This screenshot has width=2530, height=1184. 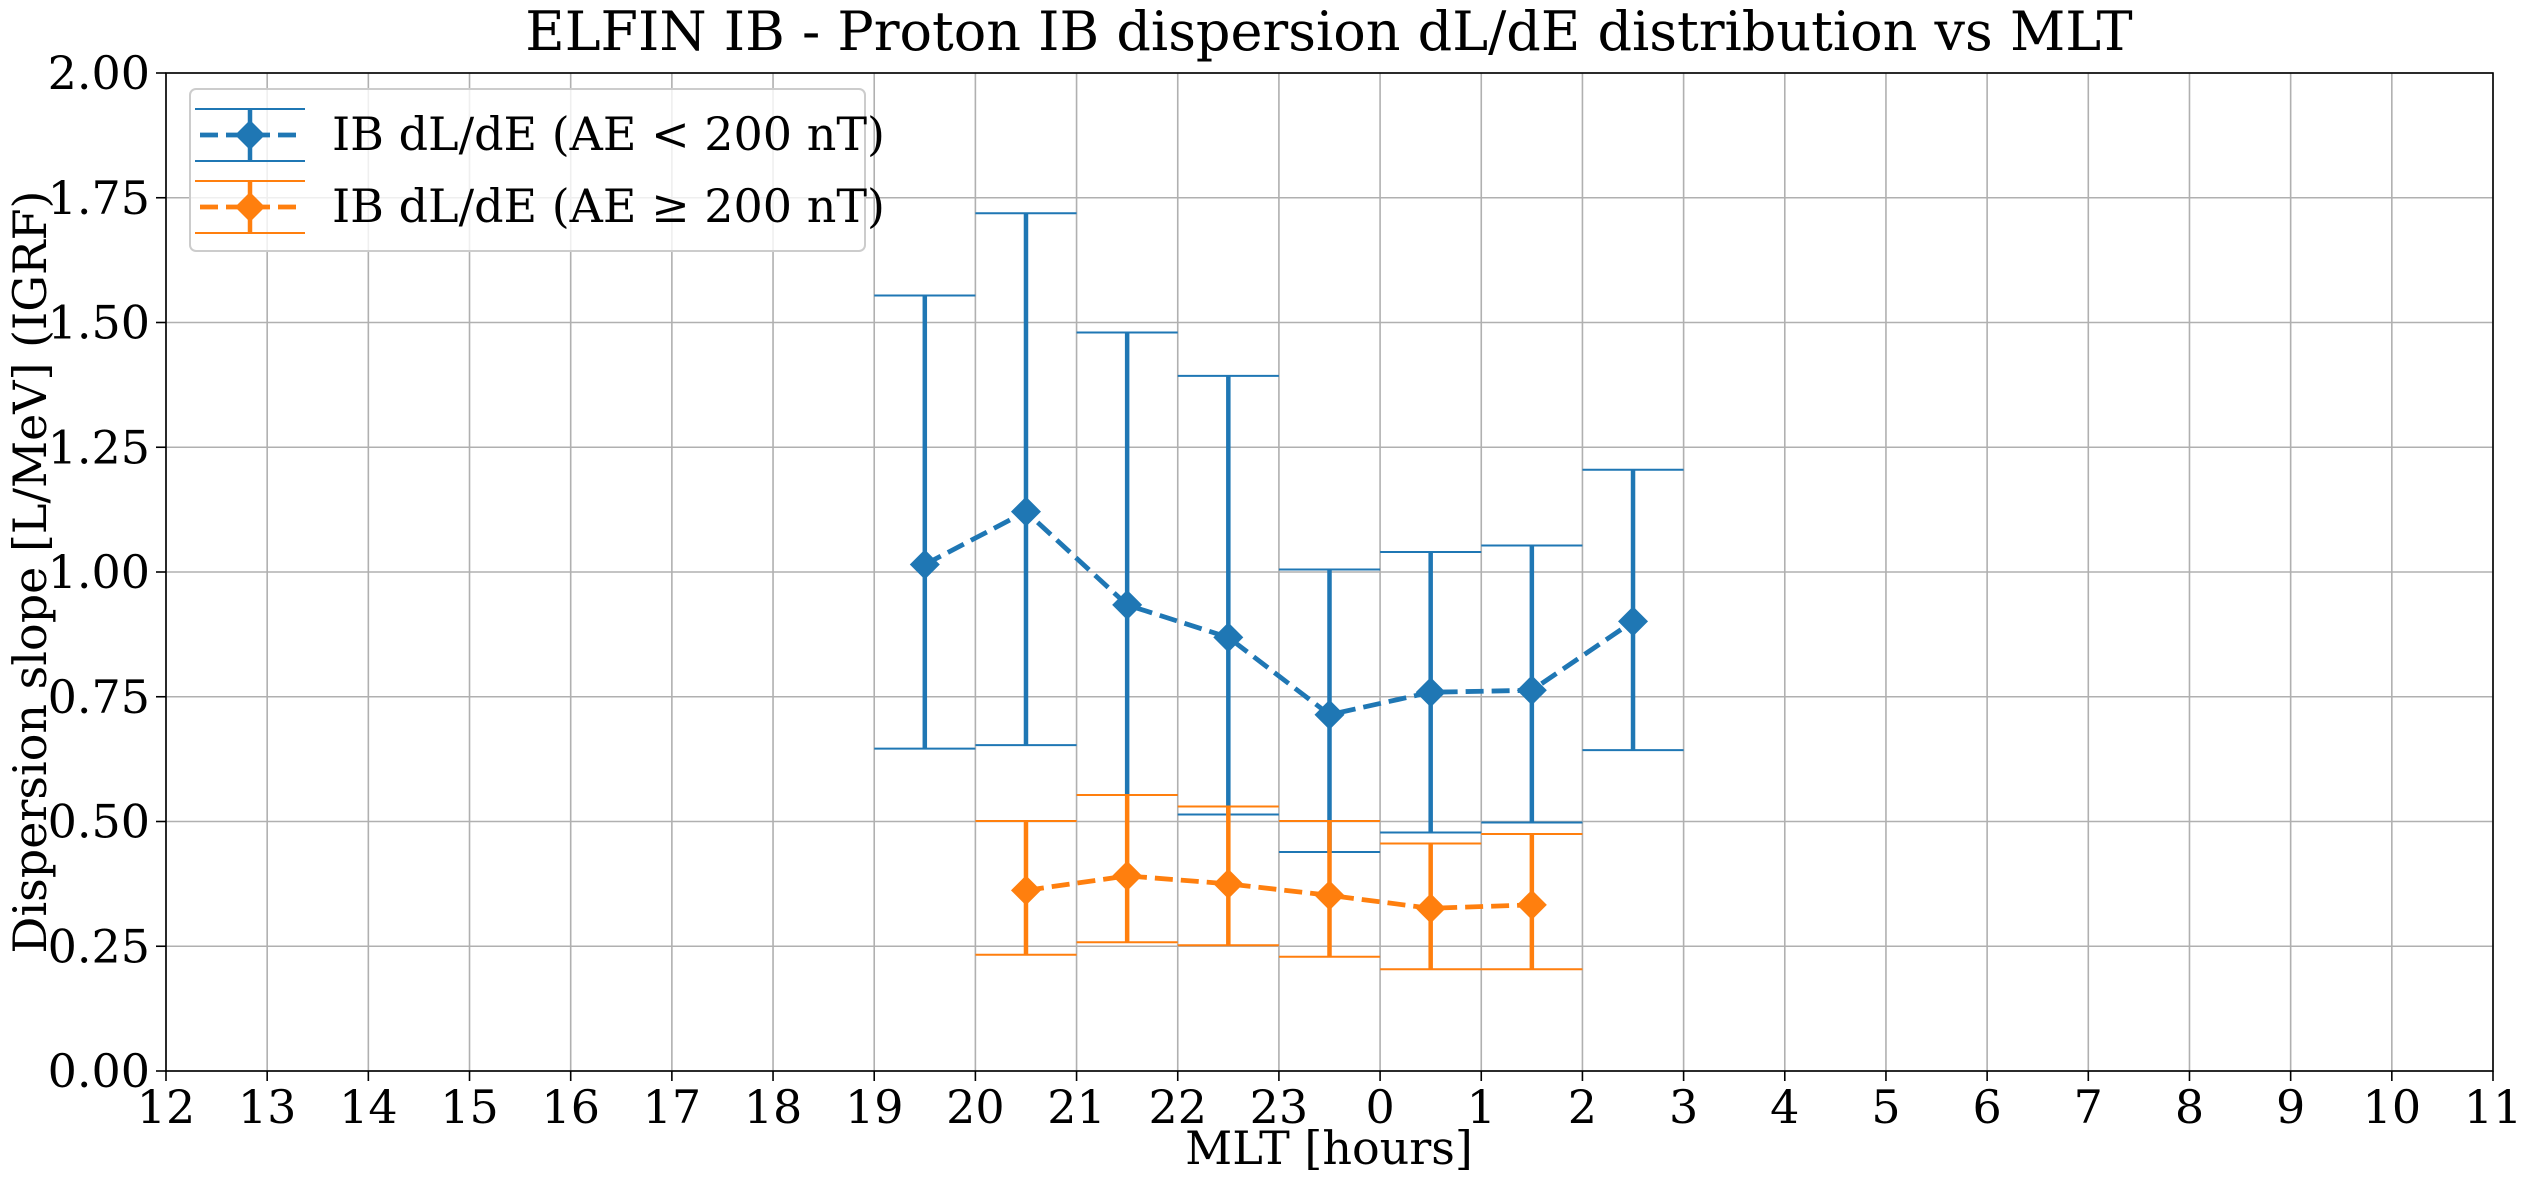 What do you see at coordinates (672, 1107) in the screenshot?
I see `x-tick-label: 17` at bounding box center [672, 1107].